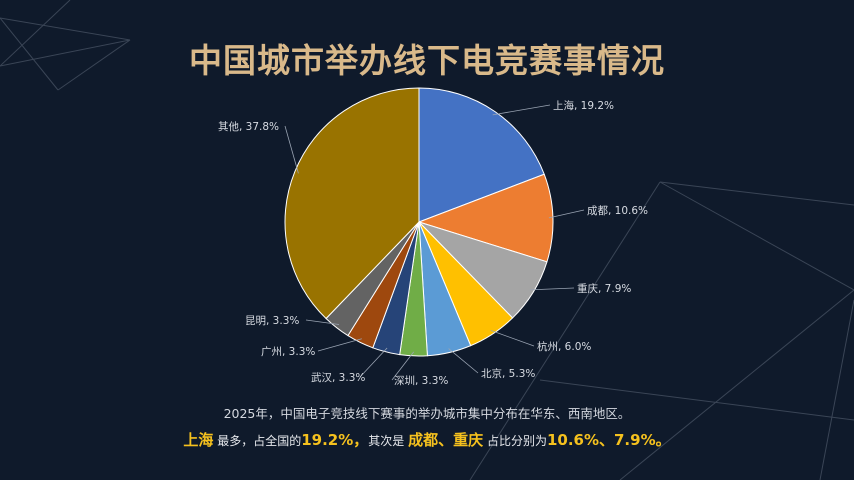 The height and width of the screenshot is (480, 854). I want to click on caption-text-3: 占比分别为, so click(515, 441).